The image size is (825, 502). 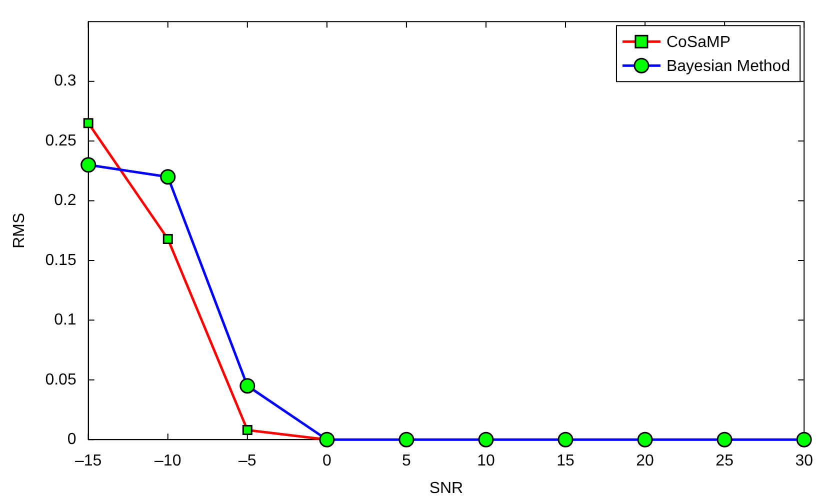 I want to click on x-tick-label: 30, so click(x=804, y=461).